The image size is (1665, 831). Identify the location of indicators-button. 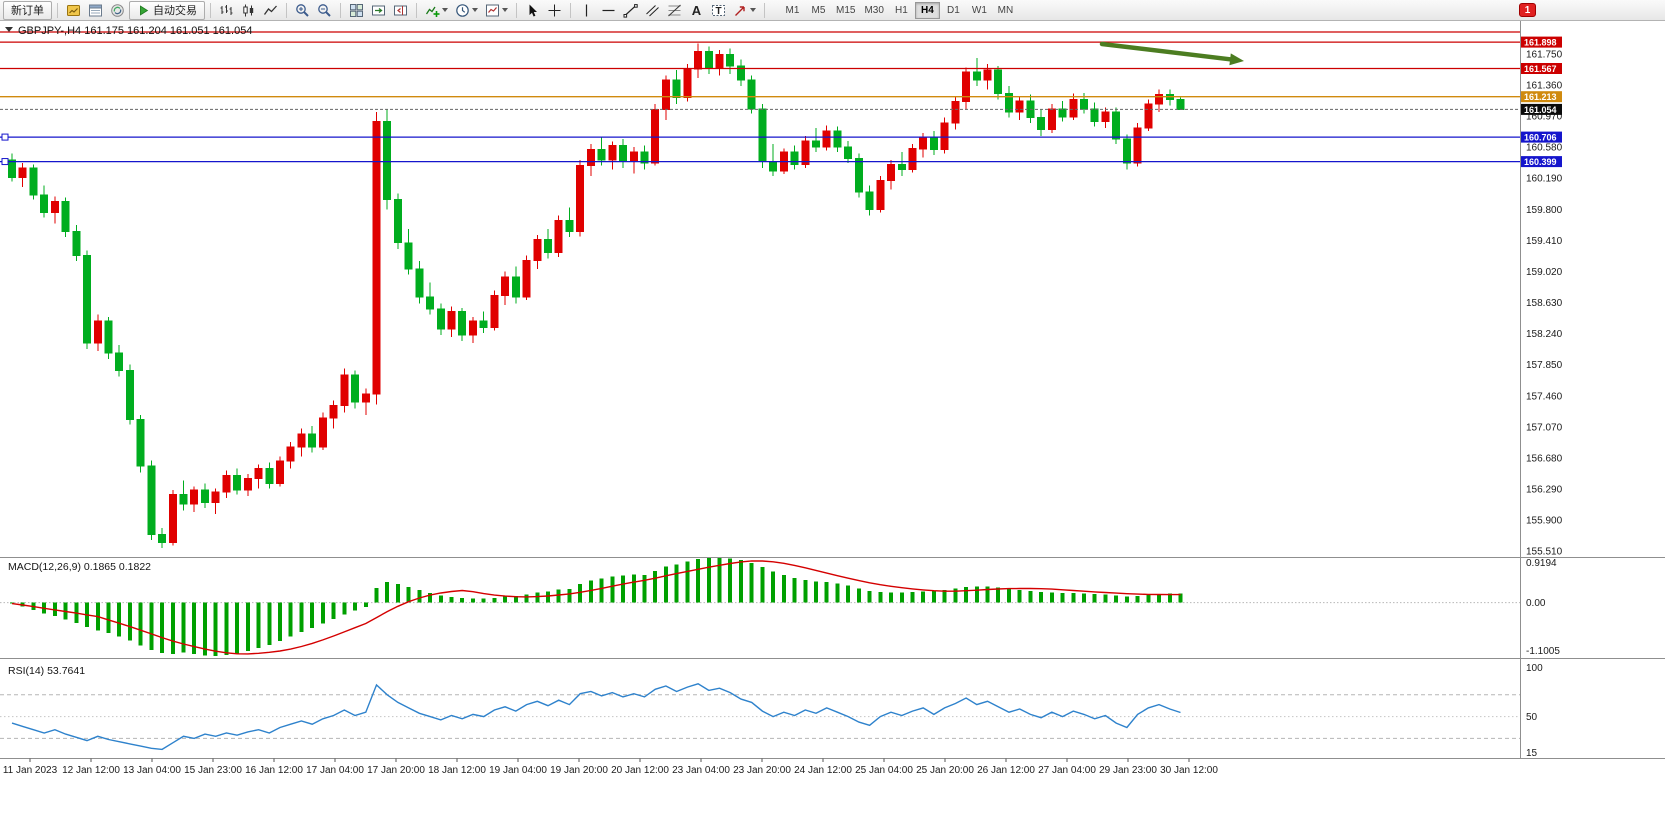
(436, 10).